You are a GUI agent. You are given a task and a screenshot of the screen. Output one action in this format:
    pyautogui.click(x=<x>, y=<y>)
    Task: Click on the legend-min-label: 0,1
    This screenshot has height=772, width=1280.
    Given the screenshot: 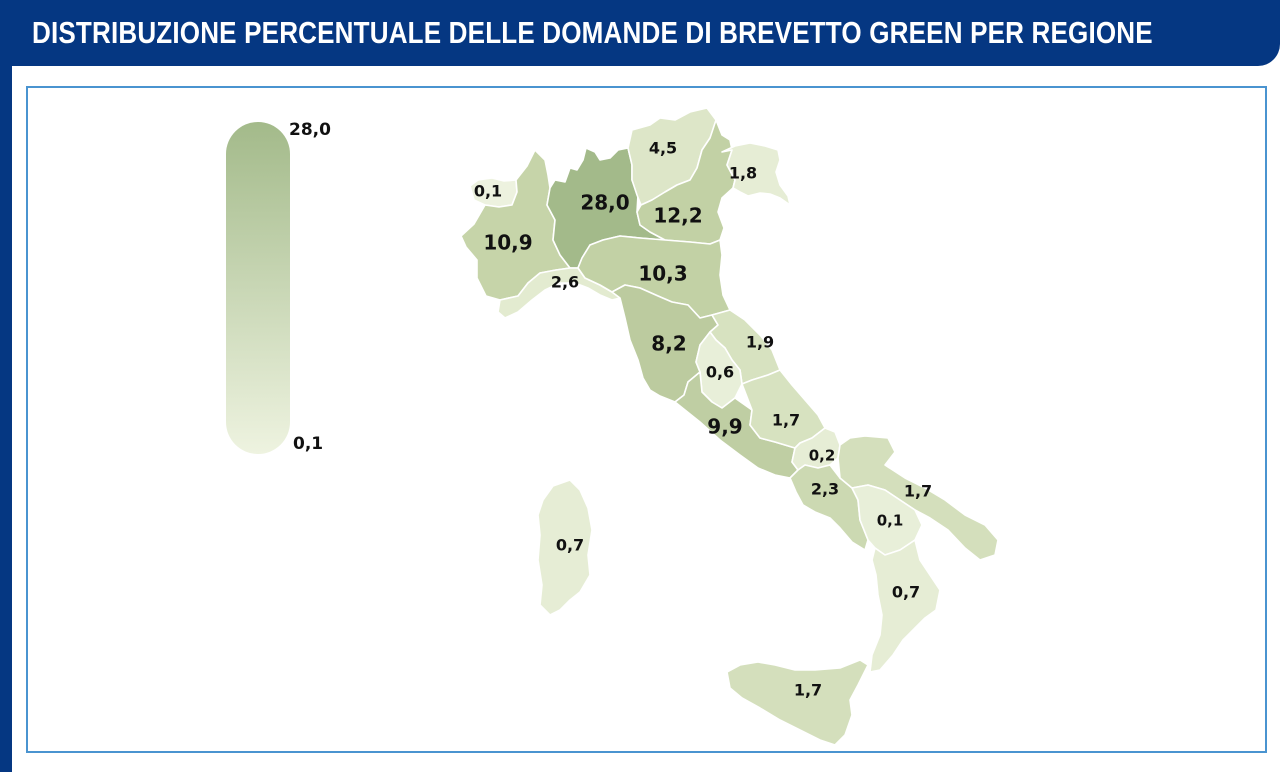 What is the action you would take?
    pyautogui.click(x=308, y=444)
    